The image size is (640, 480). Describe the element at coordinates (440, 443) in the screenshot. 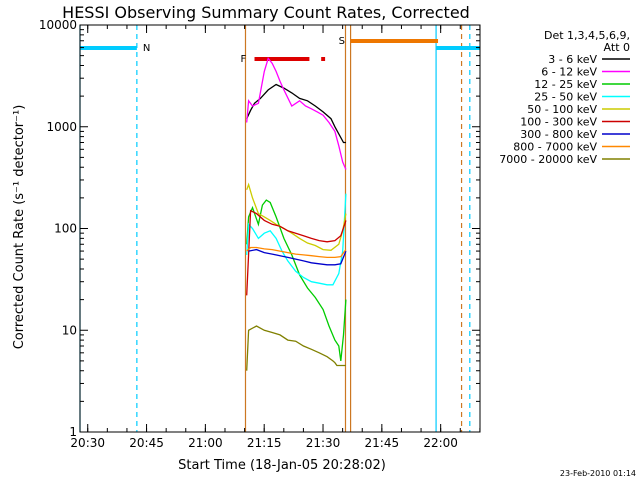

I see `x-tick-label-6: 22:00` at that location.